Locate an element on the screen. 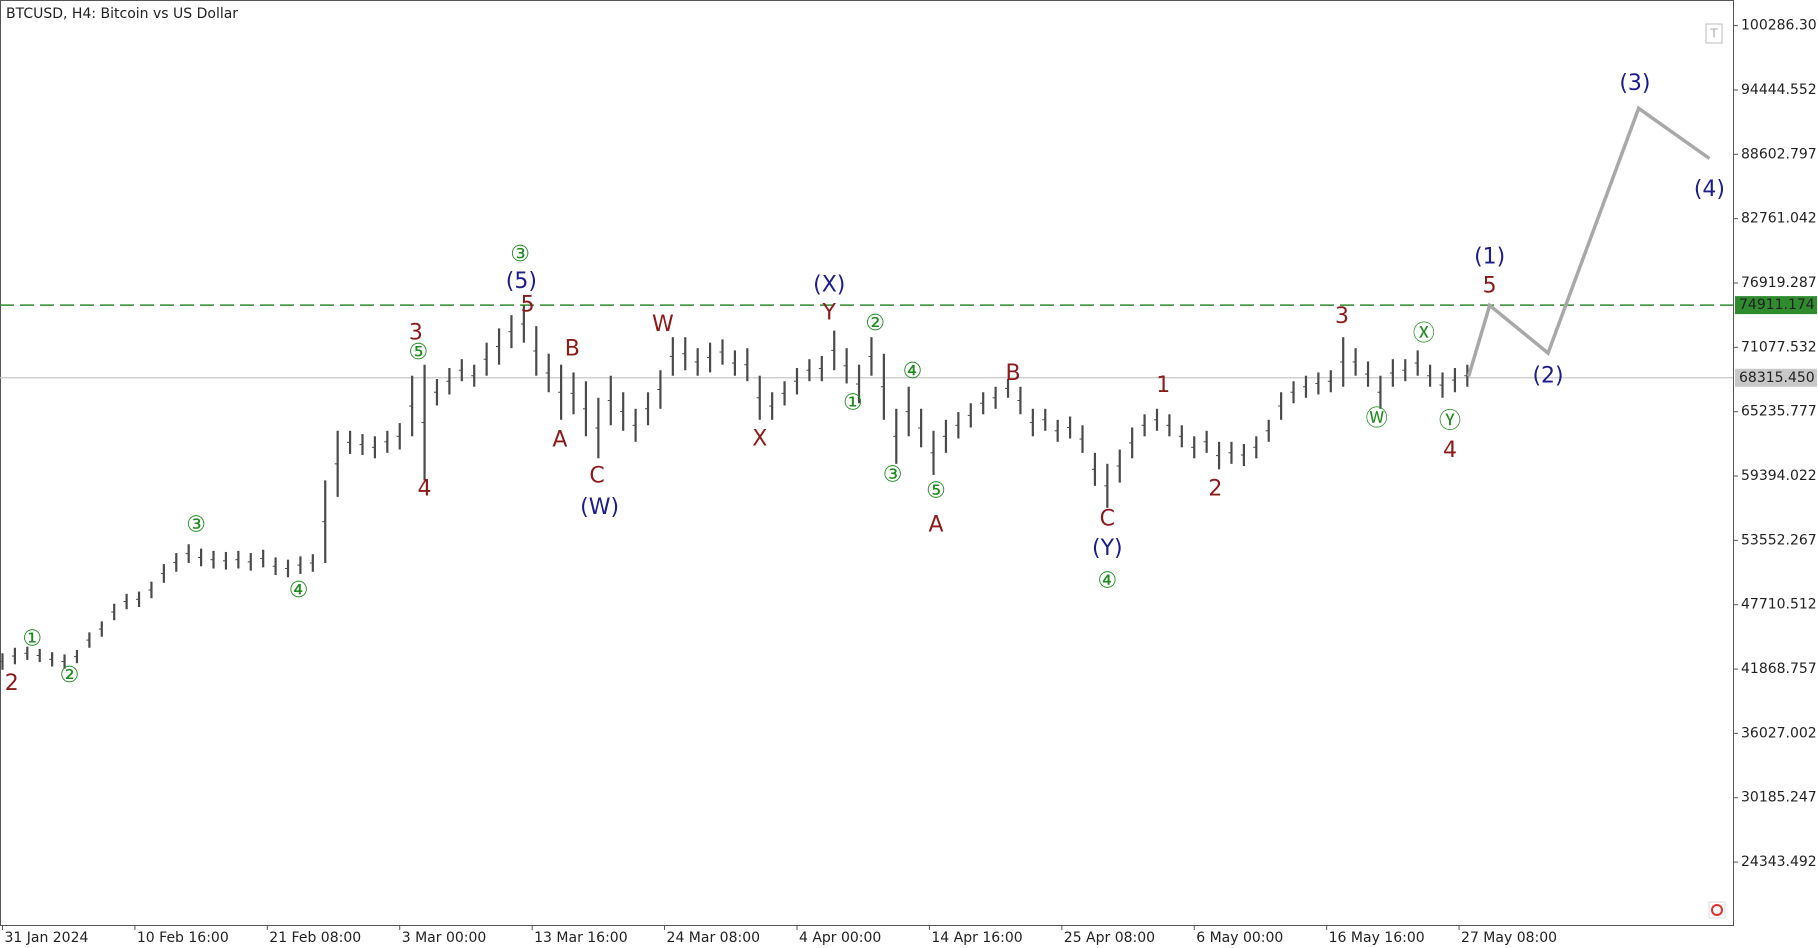 This screenshot has width=1818, height=948. projection-line is located at coordinates (1588, 241).